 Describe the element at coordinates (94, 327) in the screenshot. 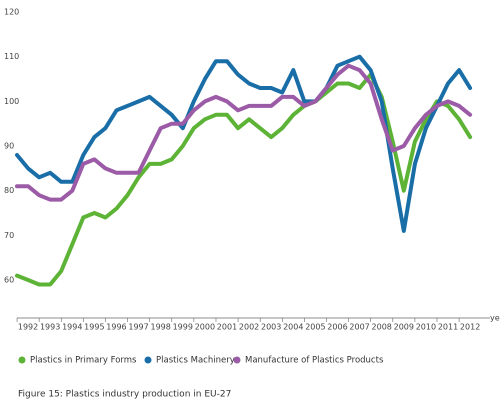

I see `x-tick-label: 1995` at that location.